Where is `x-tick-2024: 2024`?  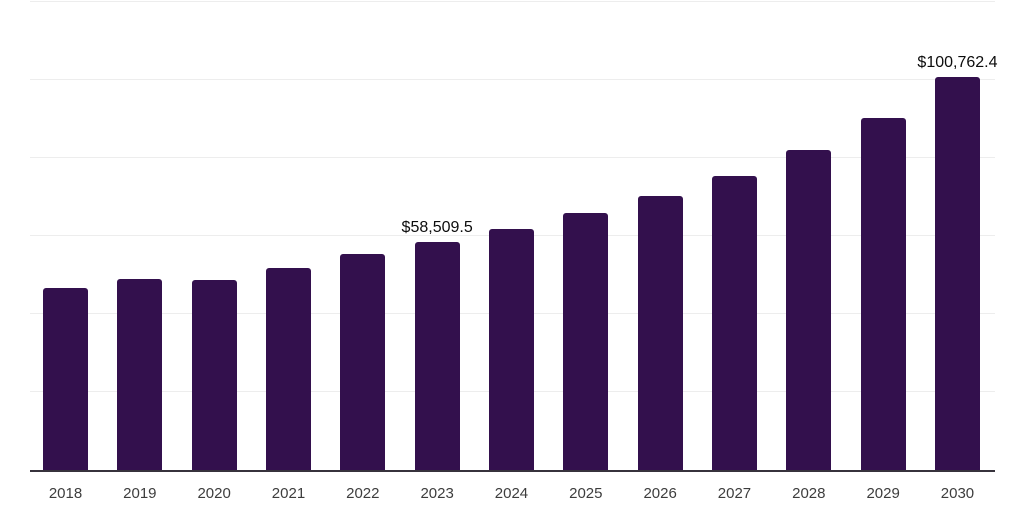
x-tick-2024: 2024 is located at coordinates (511, 493).